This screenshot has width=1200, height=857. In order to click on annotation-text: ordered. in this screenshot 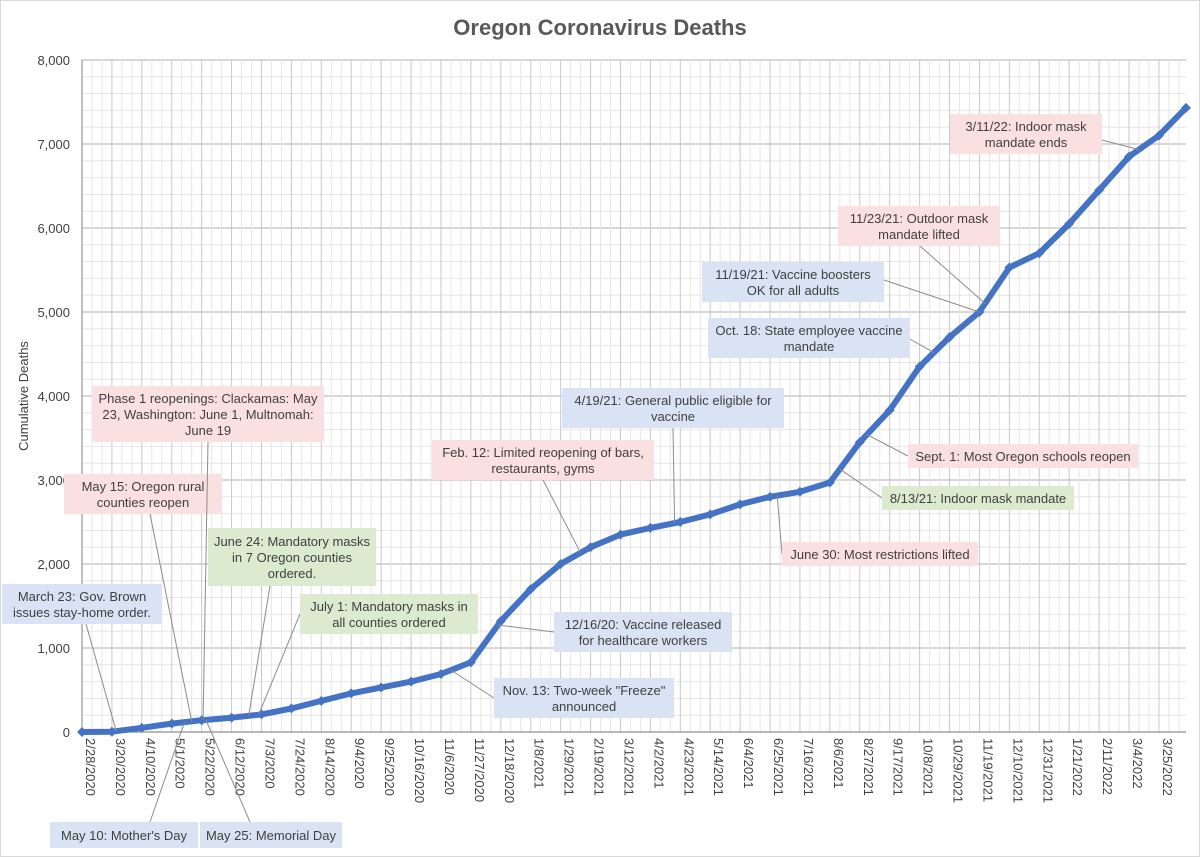, I will do `click(292, 573)`.